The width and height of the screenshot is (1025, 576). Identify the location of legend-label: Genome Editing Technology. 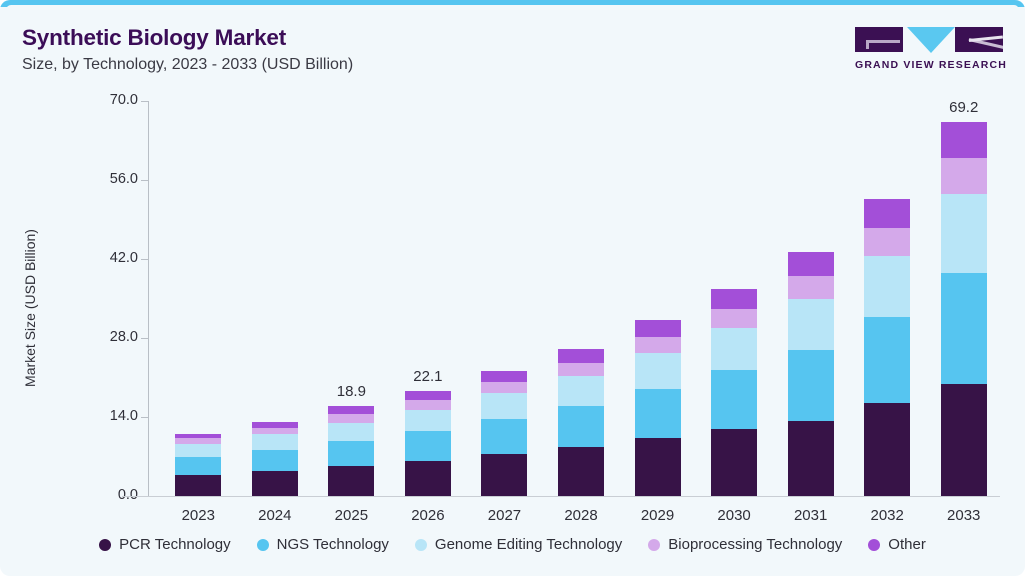
(528, 544).